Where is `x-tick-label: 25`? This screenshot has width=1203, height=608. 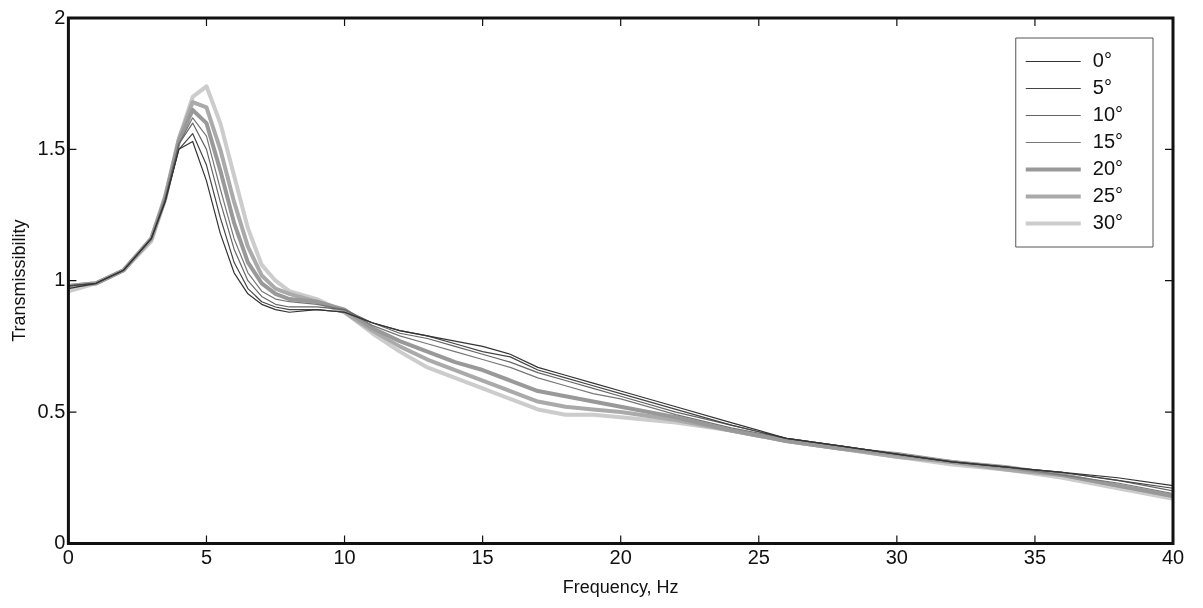
x-tick-label: 25 is located at coordinates (758, 556).